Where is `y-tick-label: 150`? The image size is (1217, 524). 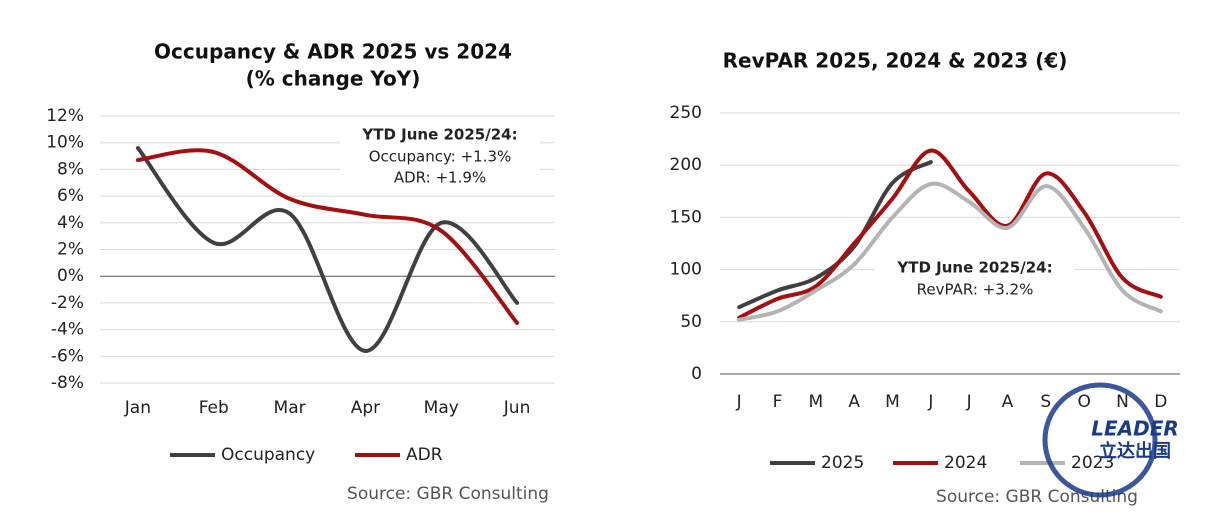
y-tick-label: 150 is located at coordinates (686, 217).